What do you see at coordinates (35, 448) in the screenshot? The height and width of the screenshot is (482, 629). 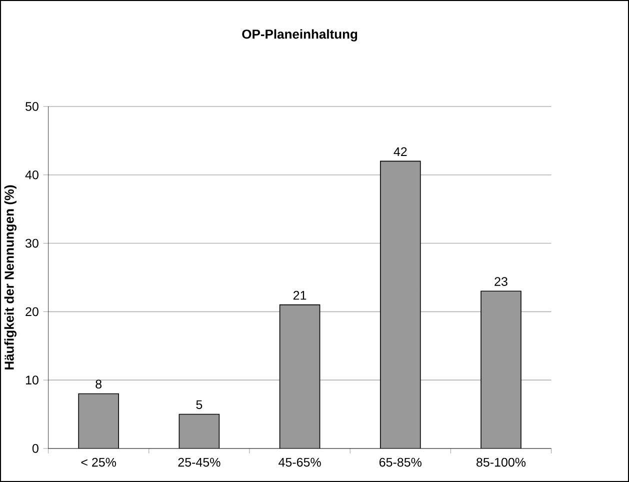 I see `y-tick-label: 0` at bounding box center [35, 448].